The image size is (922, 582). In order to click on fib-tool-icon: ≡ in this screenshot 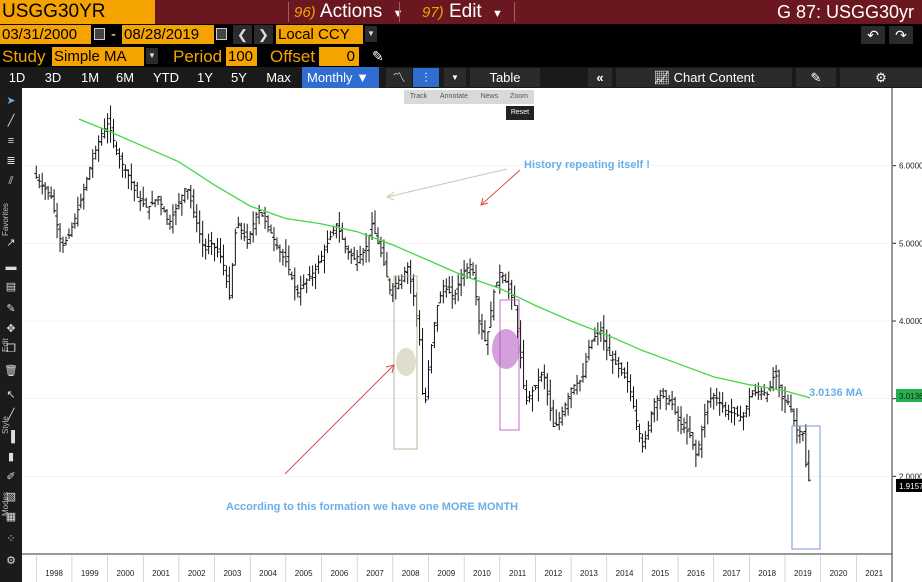, I will do `click(11, 141)`.